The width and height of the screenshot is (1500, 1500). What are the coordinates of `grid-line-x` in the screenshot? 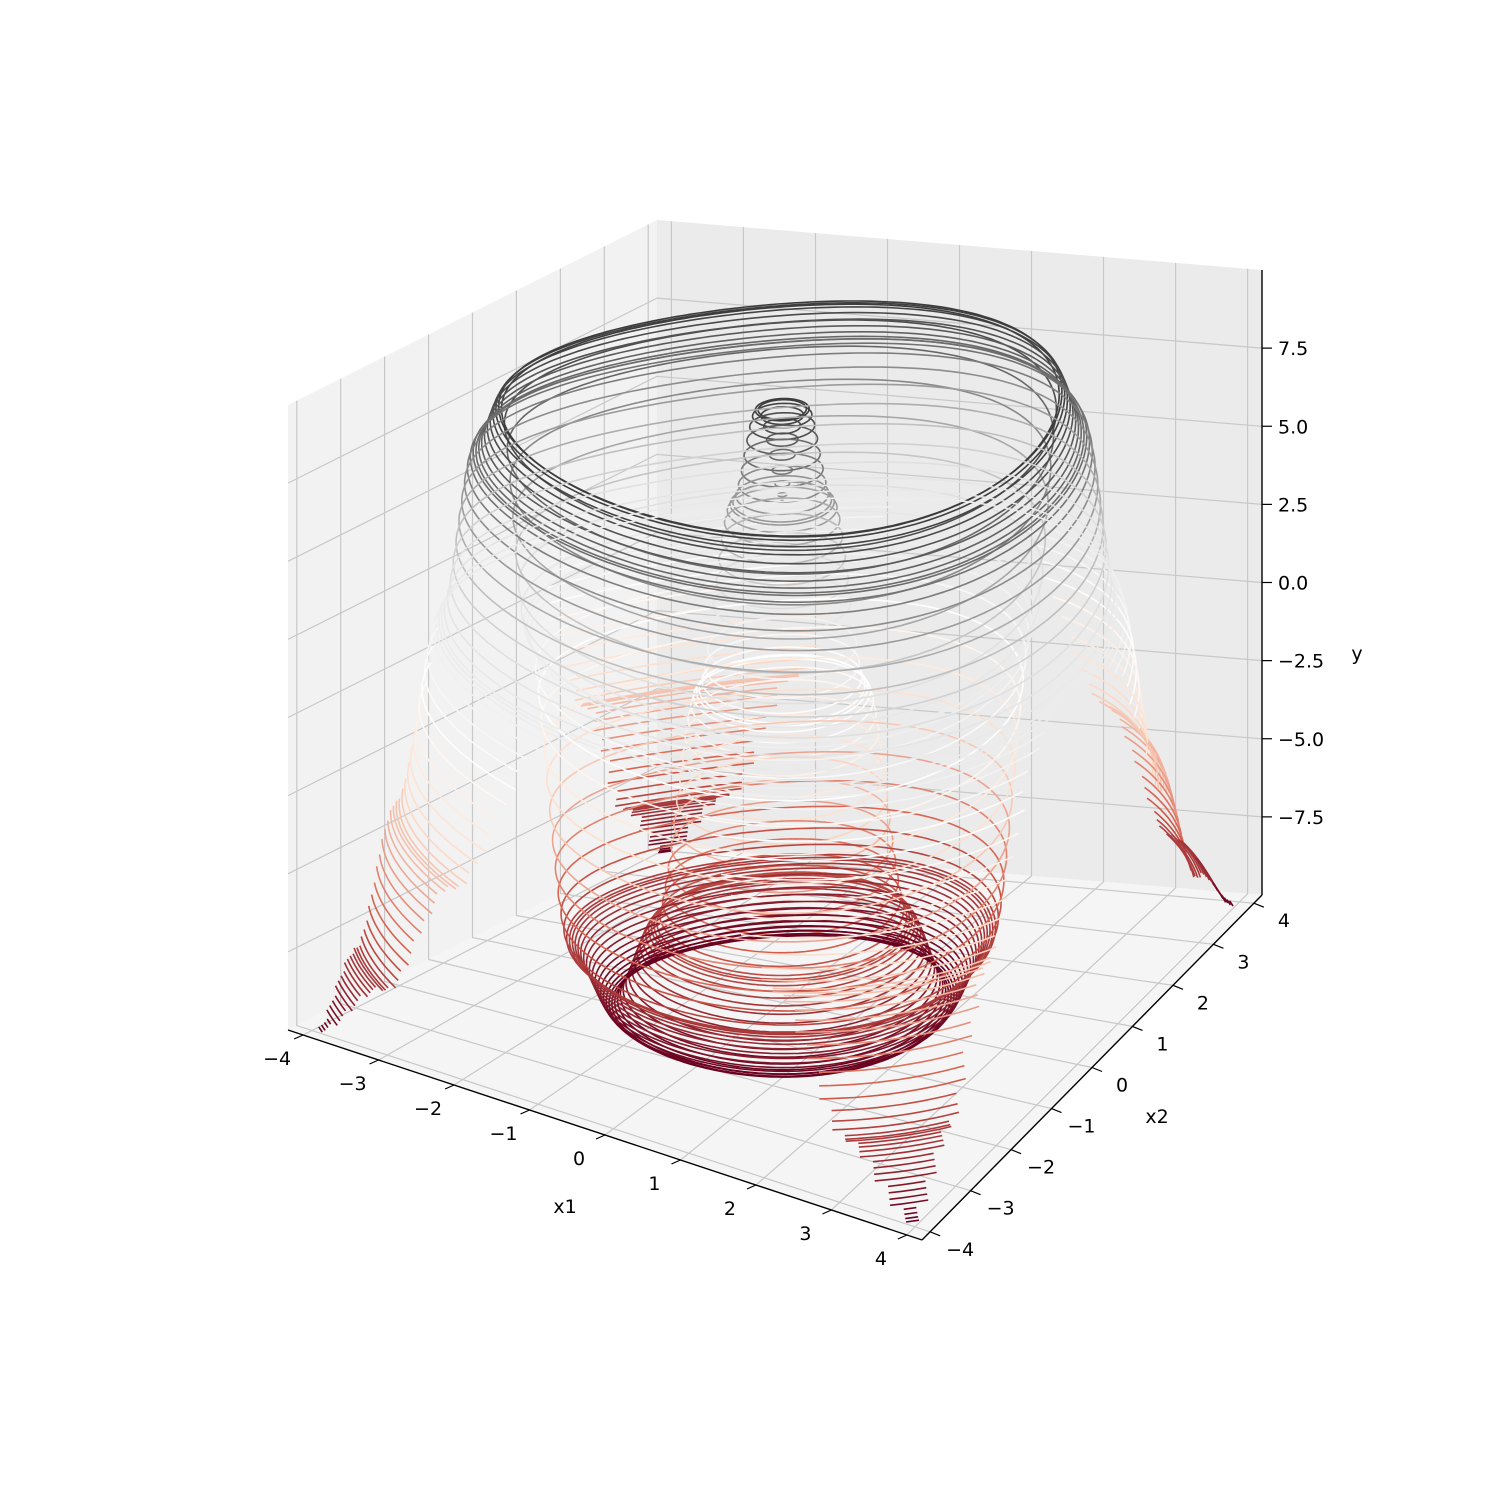 It's located at (930, 721).